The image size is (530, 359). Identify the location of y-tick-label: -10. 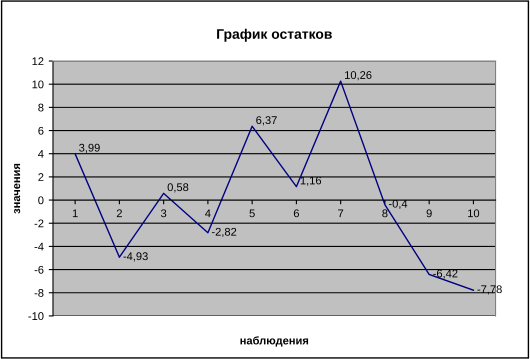
(36, 316).